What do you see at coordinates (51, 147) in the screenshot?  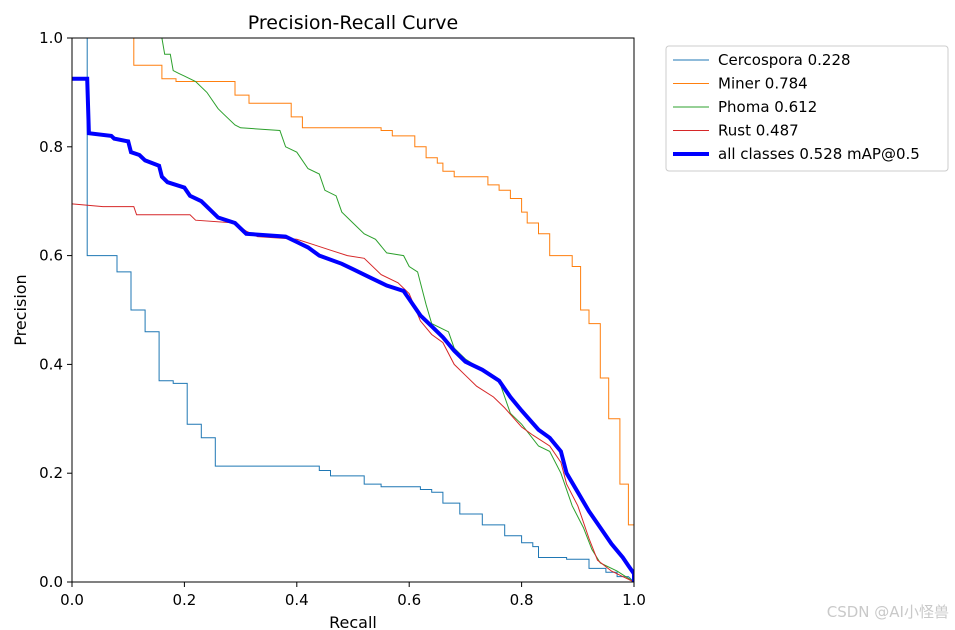 I see `y-tick-label: 0.8` at bounding box center [51, 147].